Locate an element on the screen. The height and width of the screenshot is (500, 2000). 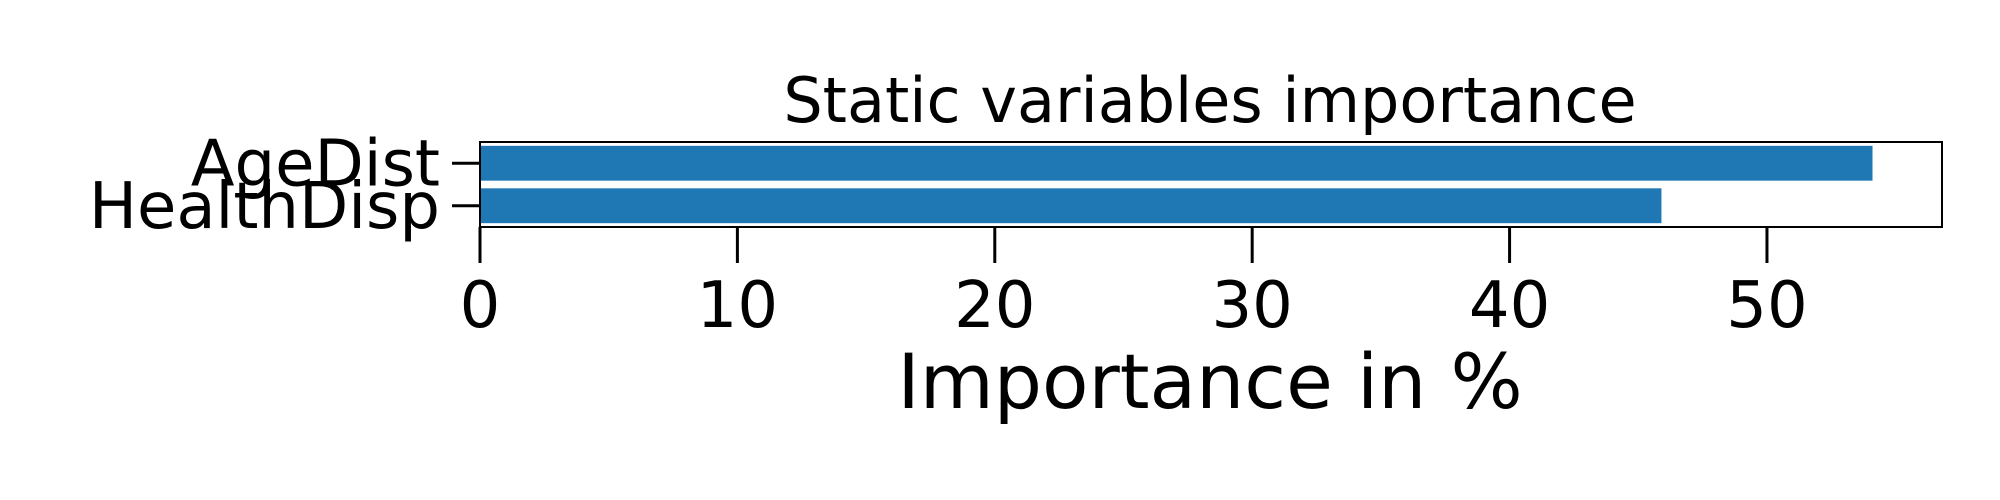
plot-frame is located at coordinates (1211, 184).